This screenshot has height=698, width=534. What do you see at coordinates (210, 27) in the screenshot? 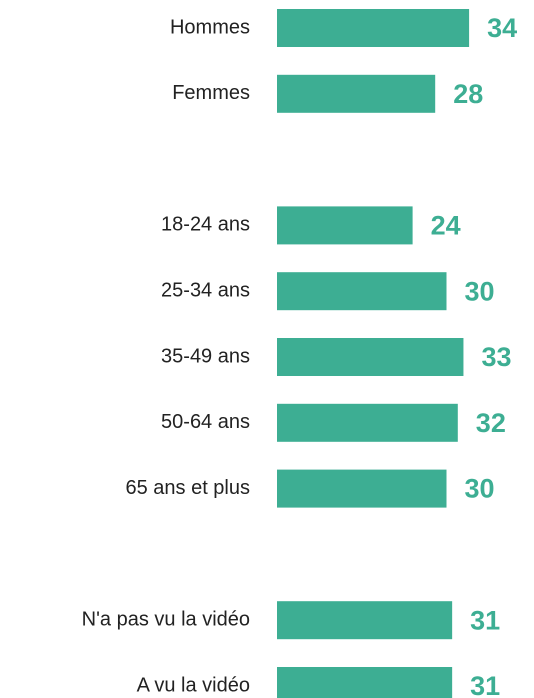
I see `category-label: Hommes` at bounding box center [210, 27].